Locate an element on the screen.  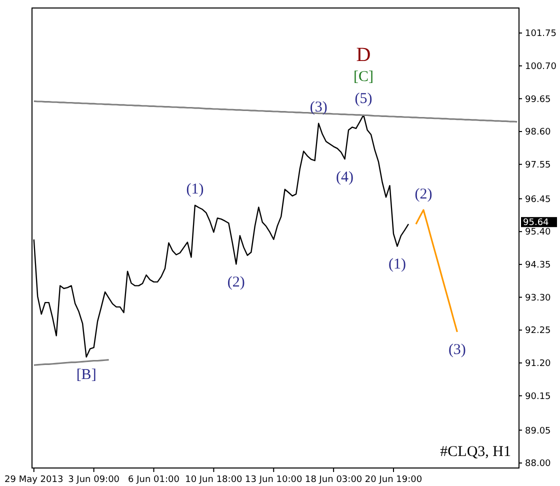
x-tick-label: 10 Jun 18:00 is located at coordinates (214, 480).